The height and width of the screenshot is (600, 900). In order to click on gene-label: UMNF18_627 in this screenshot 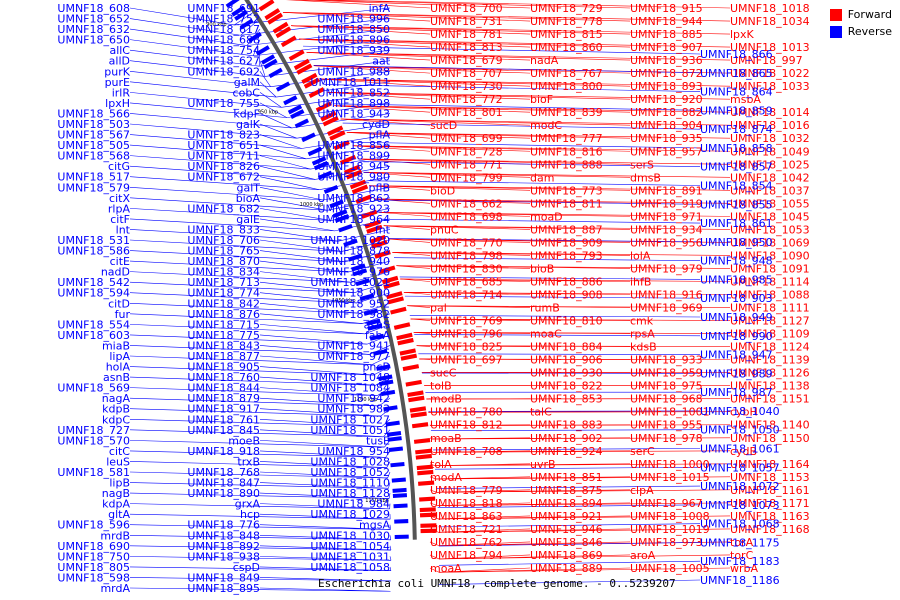, I will do `click(223, 61)`.